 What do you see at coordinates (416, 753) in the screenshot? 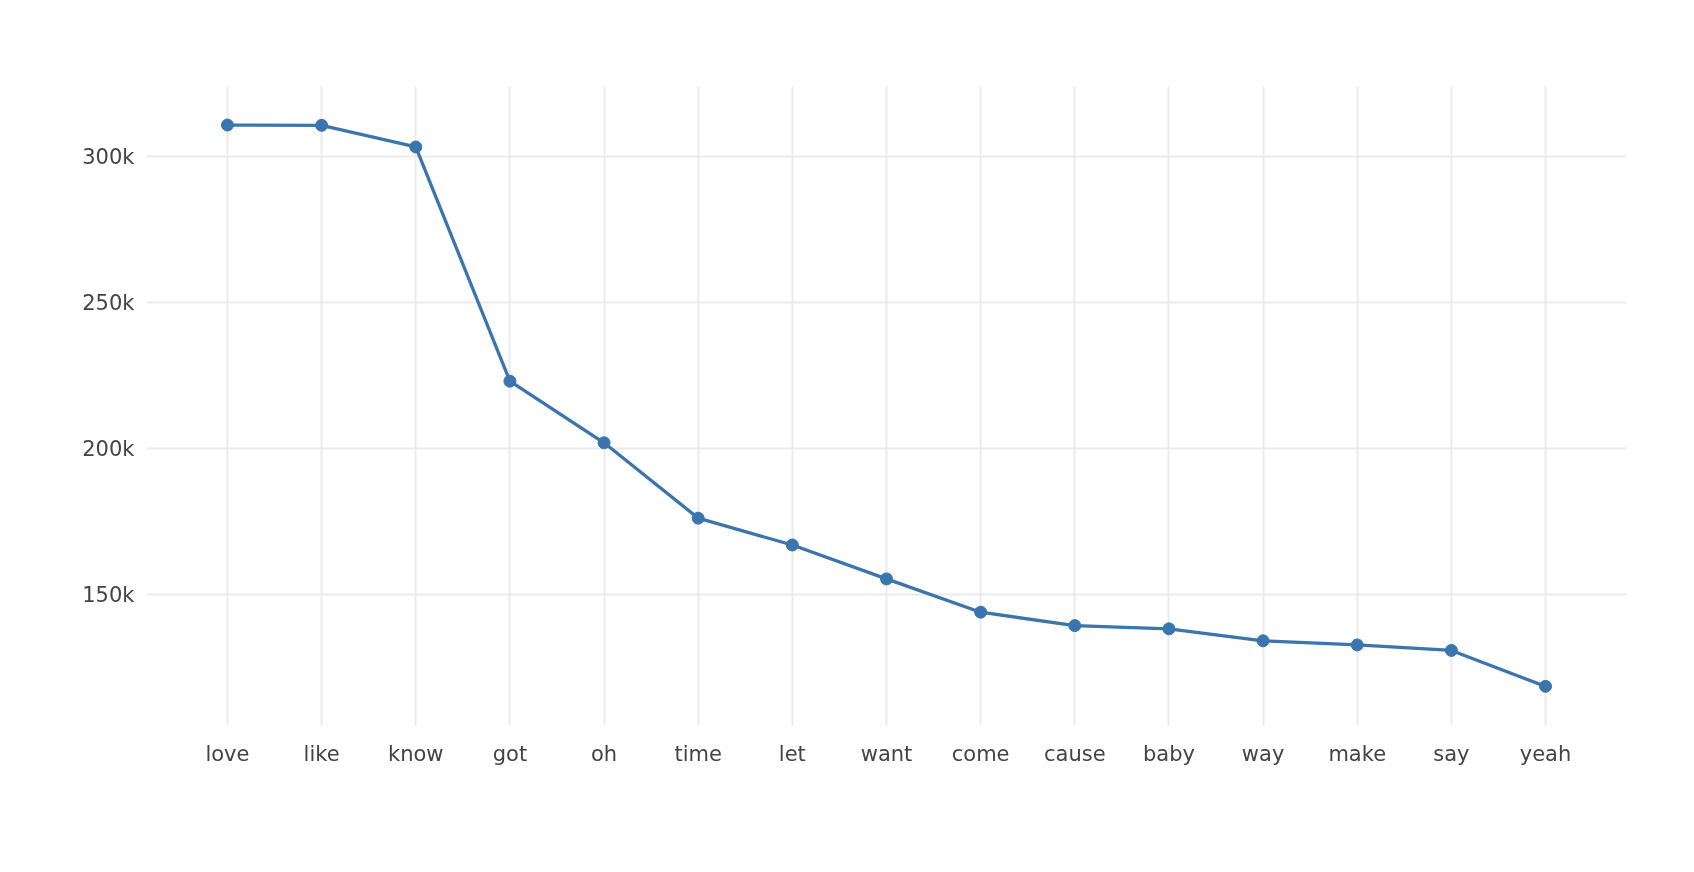
I see `x-tick-label: know` at bounding box center [416, 753].